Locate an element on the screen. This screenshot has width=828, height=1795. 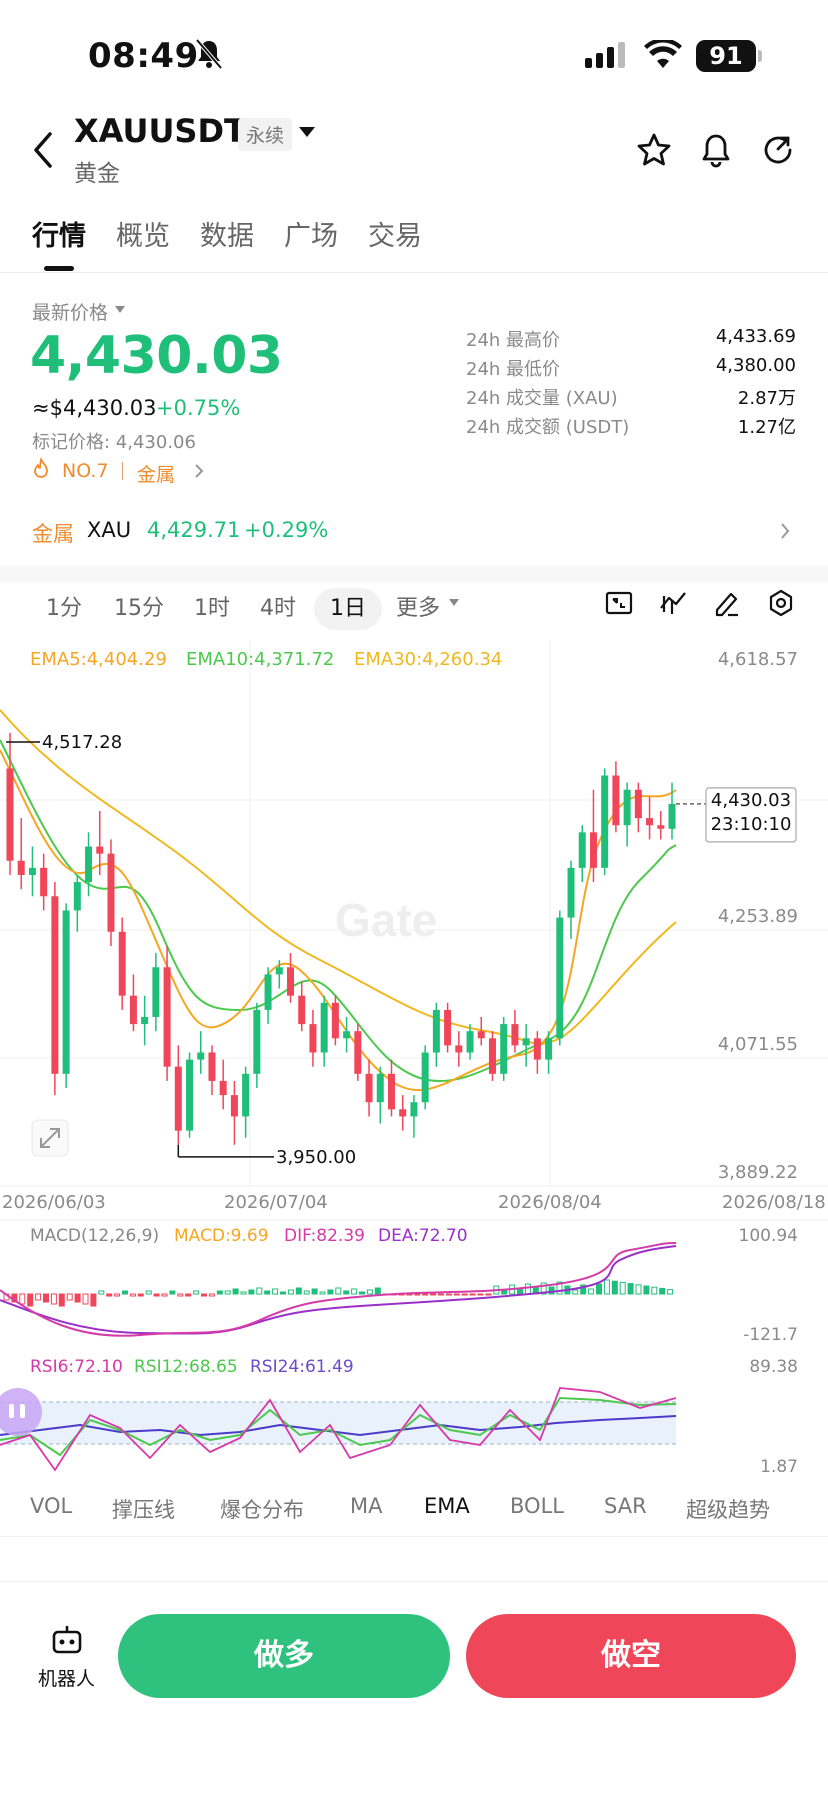
back-arrow-icon is located at coordinates (43, 150).